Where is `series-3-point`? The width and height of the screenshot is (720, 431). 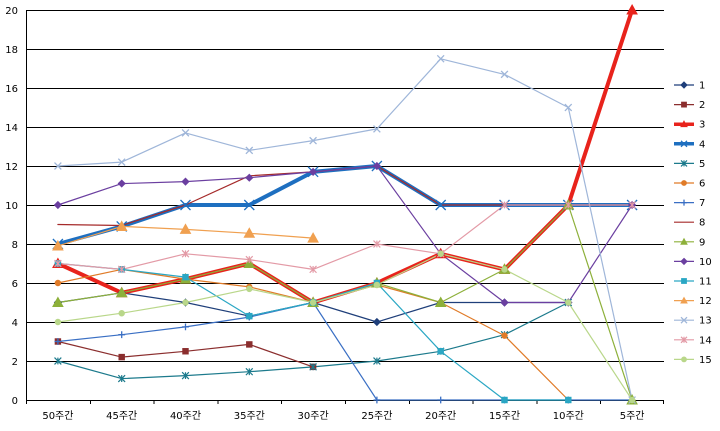
series-3-point is located at coordinates (632, 9).